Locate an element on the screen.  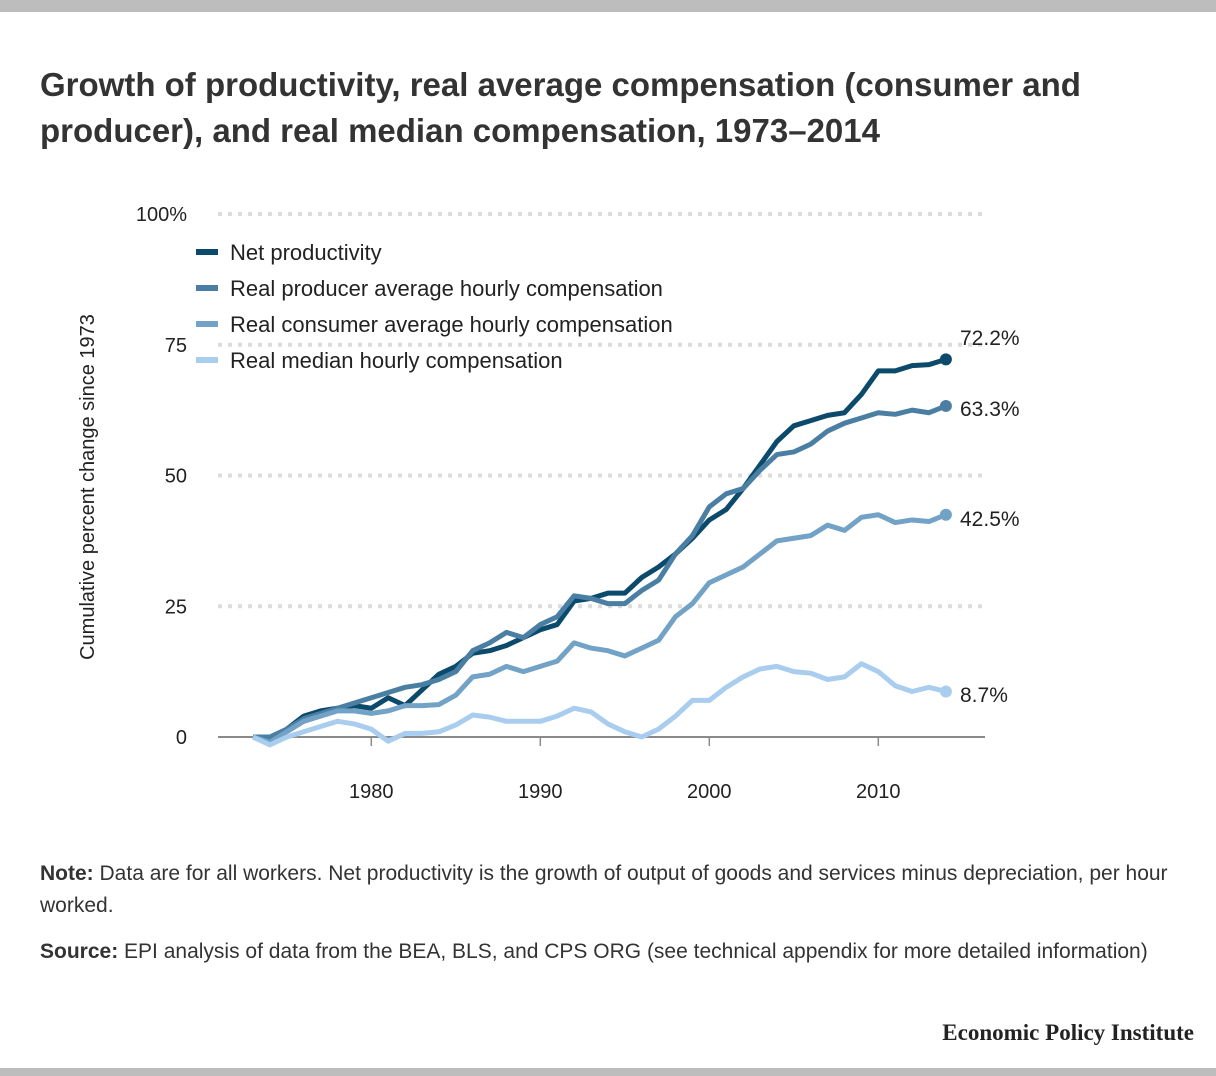
x-tick-label: 2000 is located at coordinates (709, 792).